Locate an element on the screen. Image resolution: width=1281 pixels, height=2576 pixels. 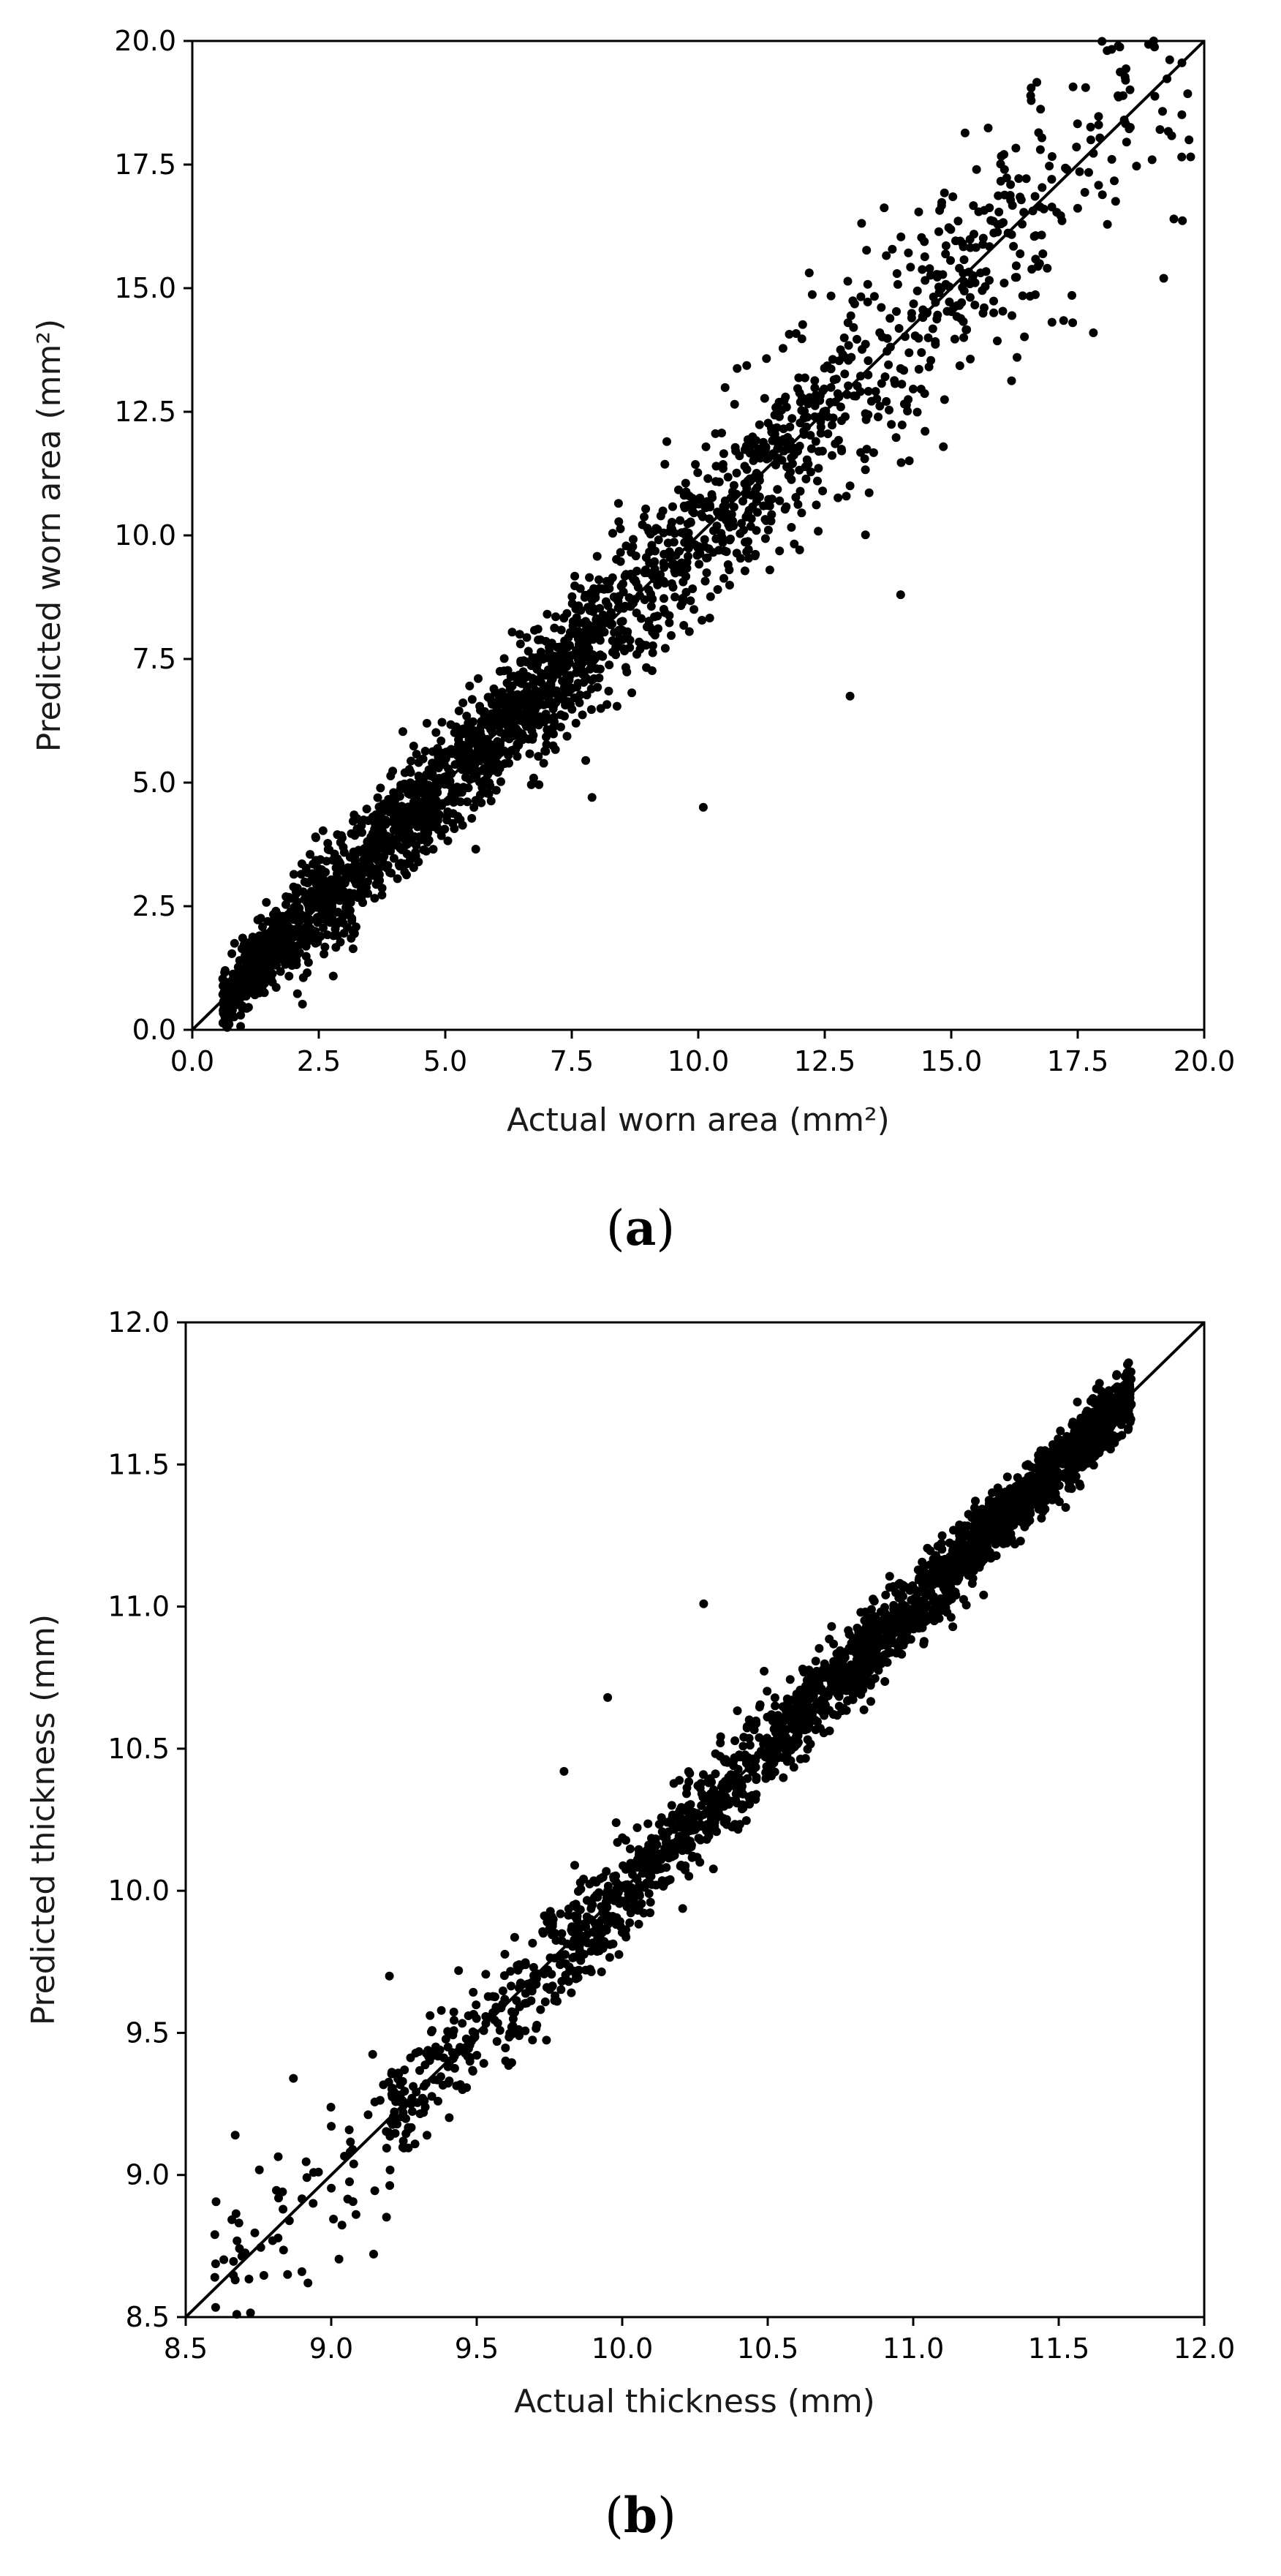
y-axis-ticks-a: 0.02.55.07.510.012.515.017.520.0 is located at coordinates (153, 535).